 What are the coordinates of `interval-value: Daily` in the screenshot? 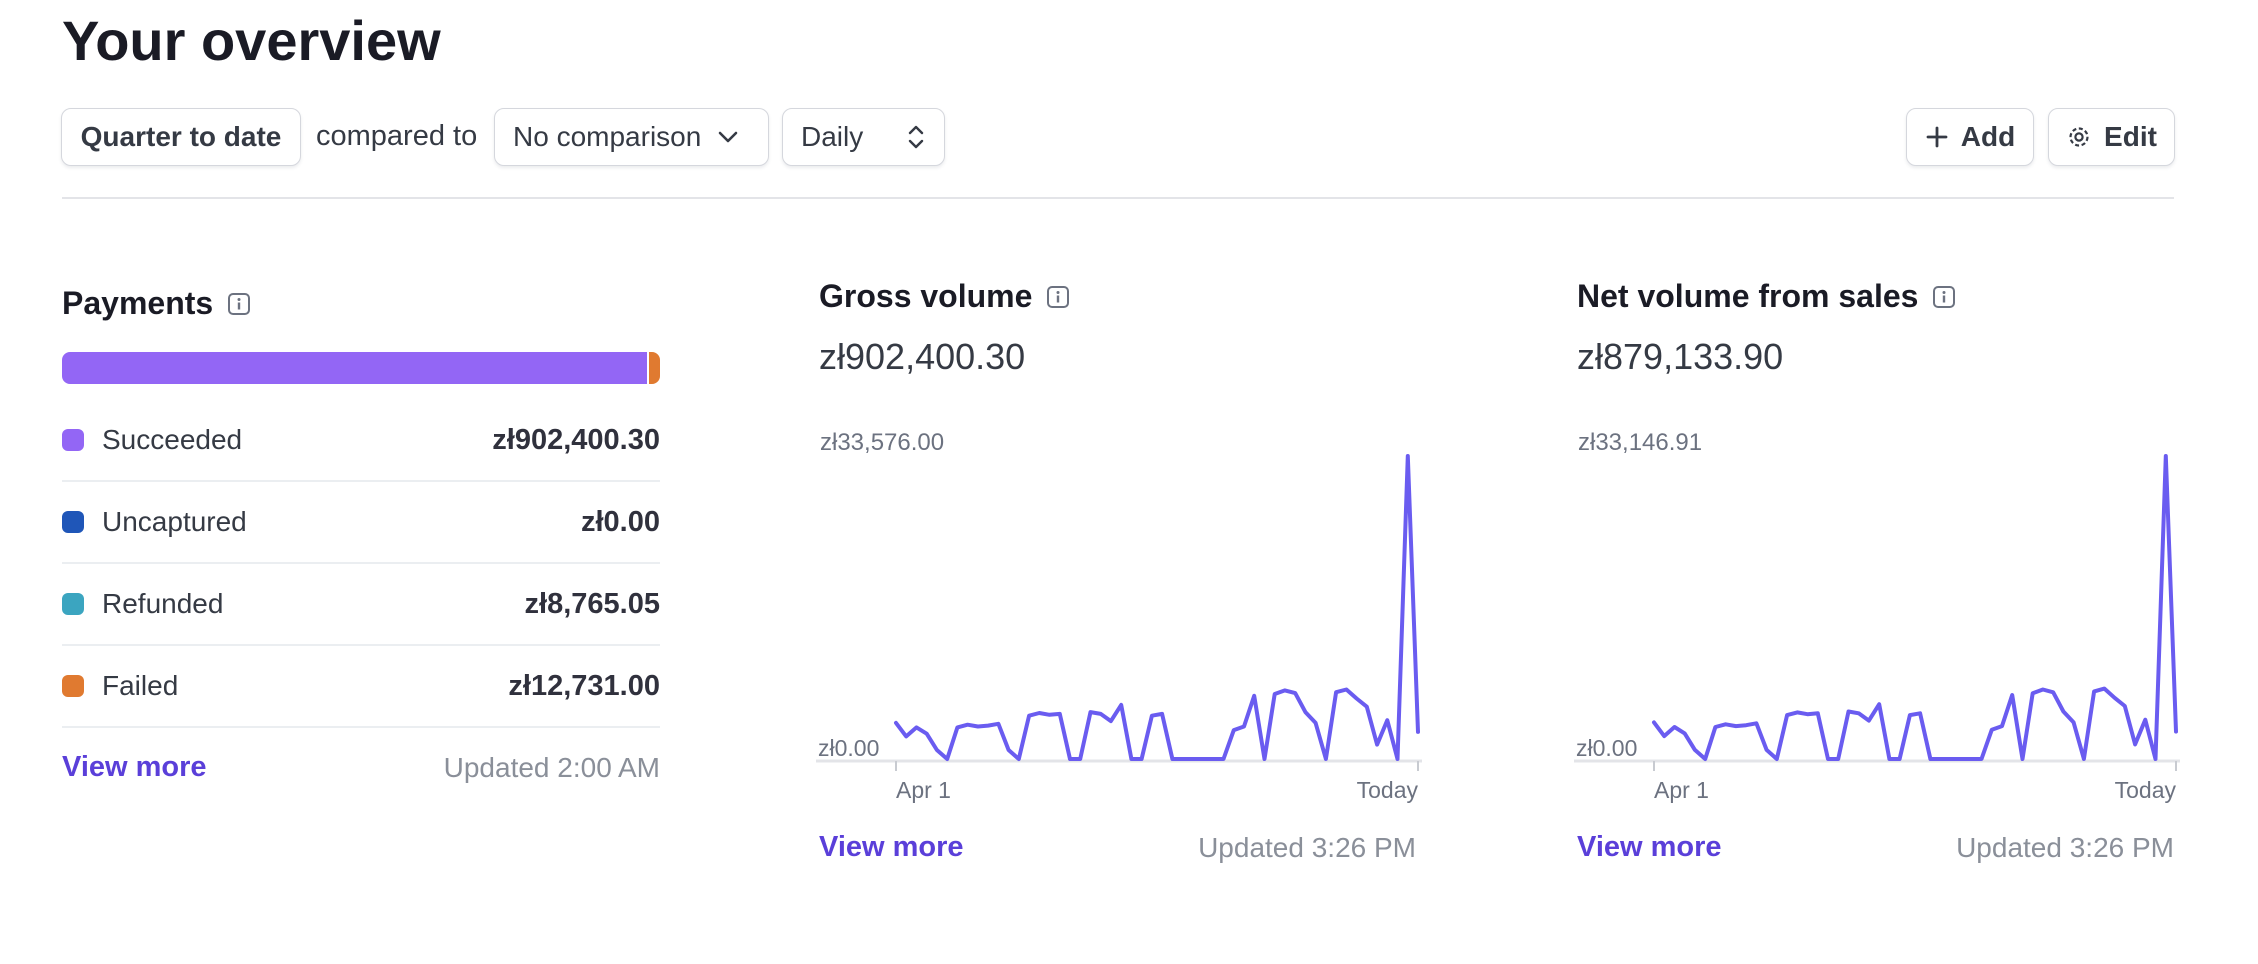 It's located at (832, 136).